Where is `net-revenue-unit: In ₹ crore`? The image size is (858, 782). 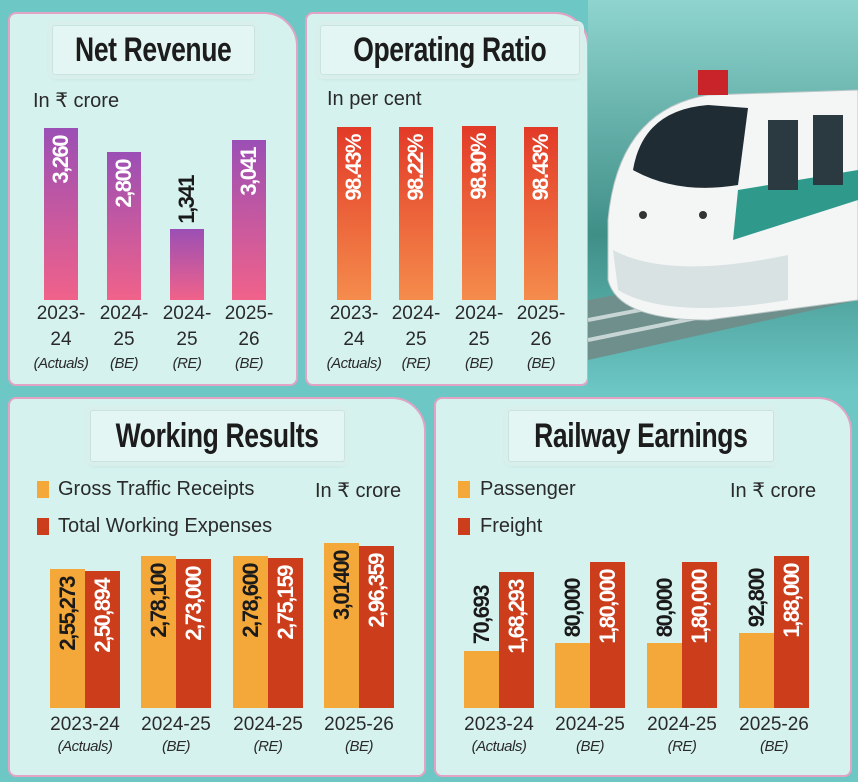
net-revenue-unit: In ₹ crore is located at coordinates (76, 101).